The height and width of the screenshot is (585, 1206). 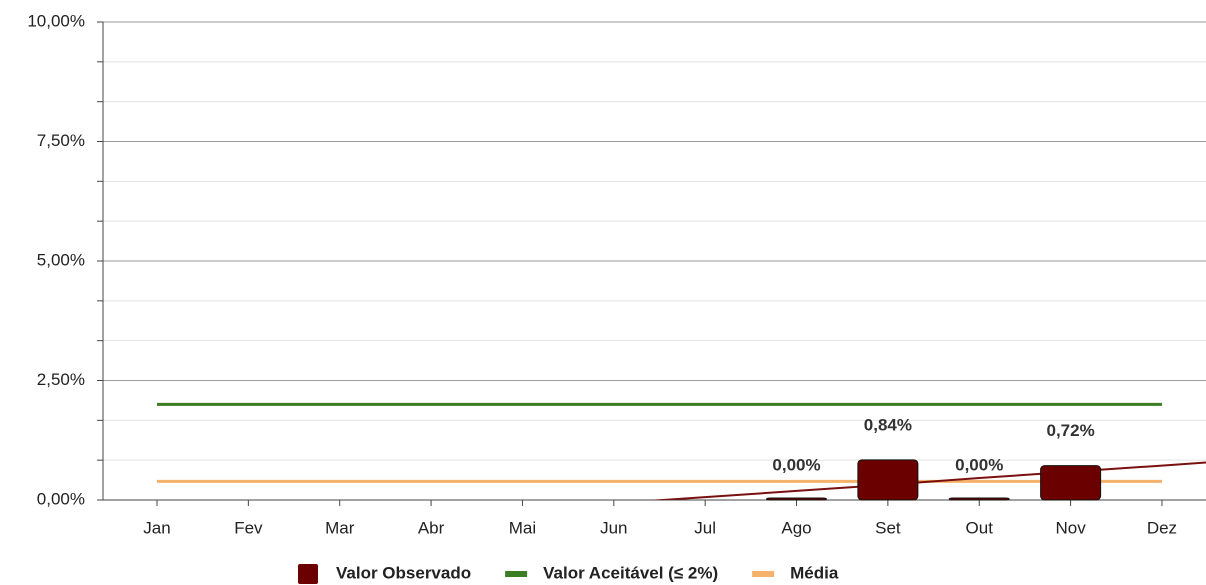 What do you see at coordinates (61, 498) in the screenshot?
I see `y-tick-label: 0,00%` at bounding box center [61, 498].